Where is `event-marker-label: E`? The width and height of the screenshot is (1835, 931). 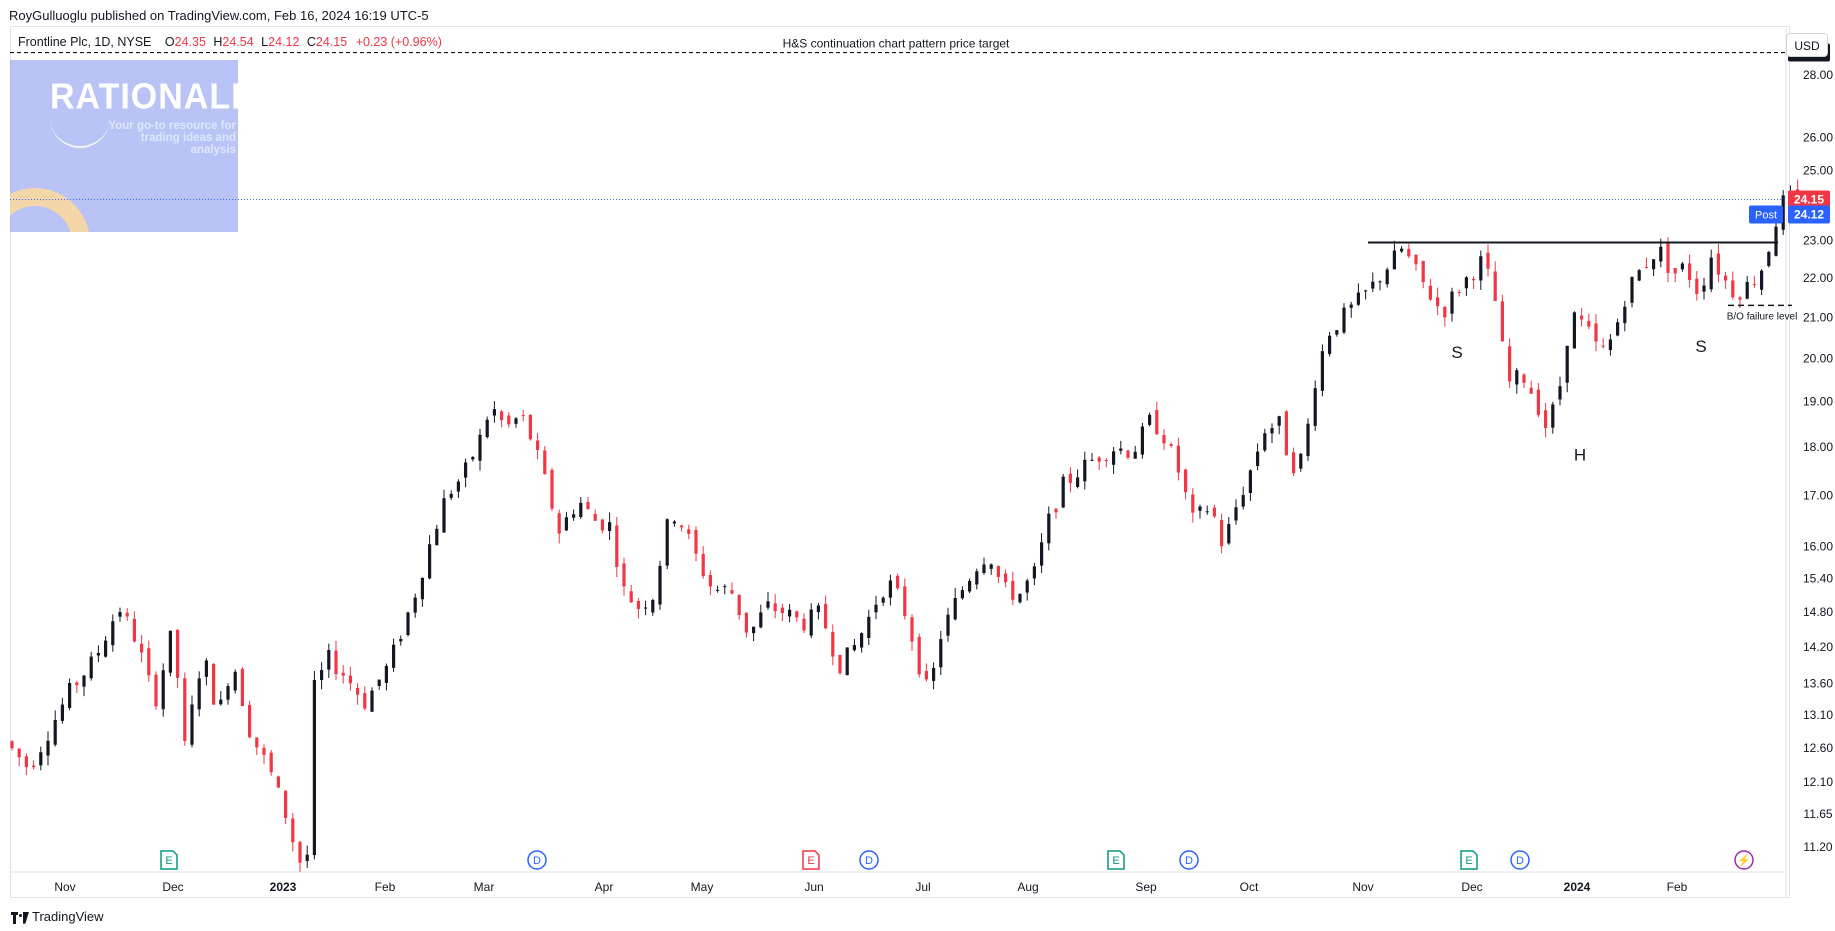
event-marker-label: E is located at coordinates (1468, 861).